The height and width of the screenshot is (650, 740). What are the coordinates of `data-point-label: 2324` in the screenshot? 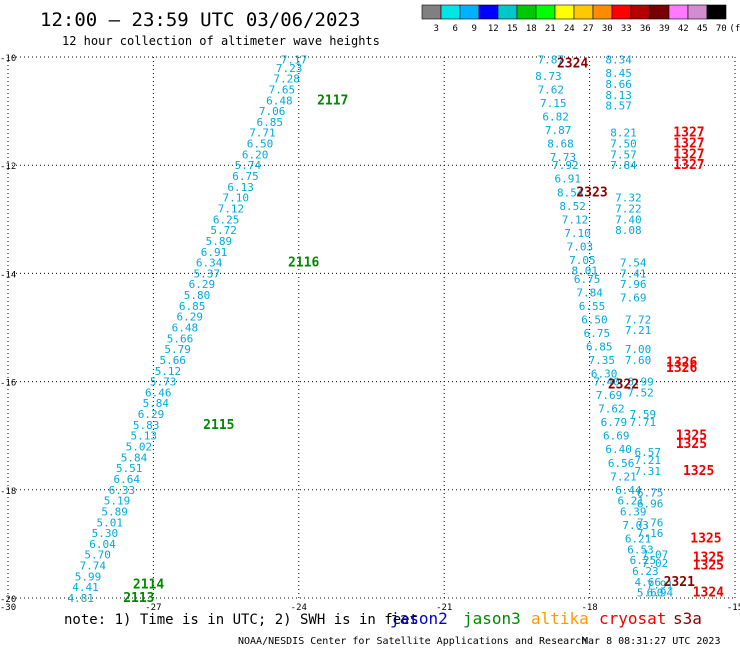 It's located at (572, 63).